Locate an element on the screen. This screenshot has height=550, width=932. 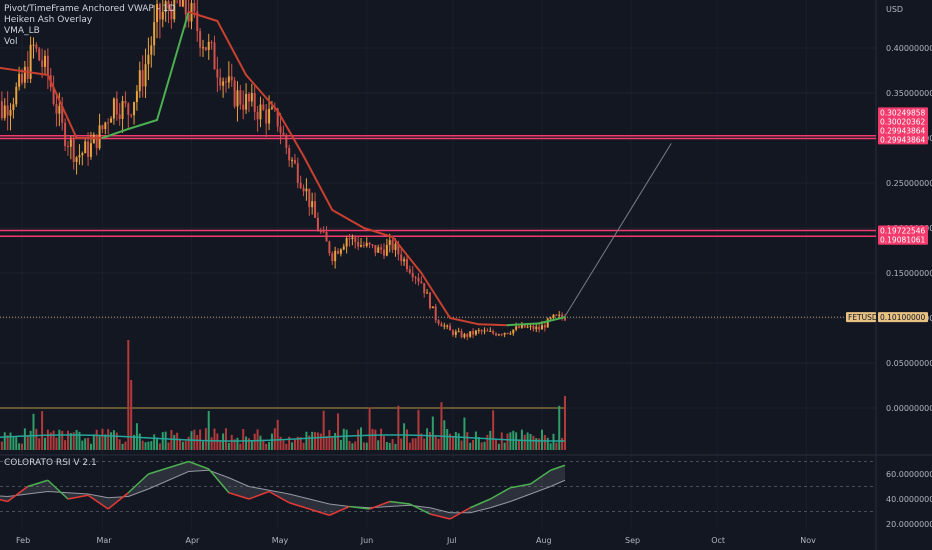
legend-item-vwap: Pivot/TimeFrame Anchored VWAP - 1D is located at coordinates (90, 9).